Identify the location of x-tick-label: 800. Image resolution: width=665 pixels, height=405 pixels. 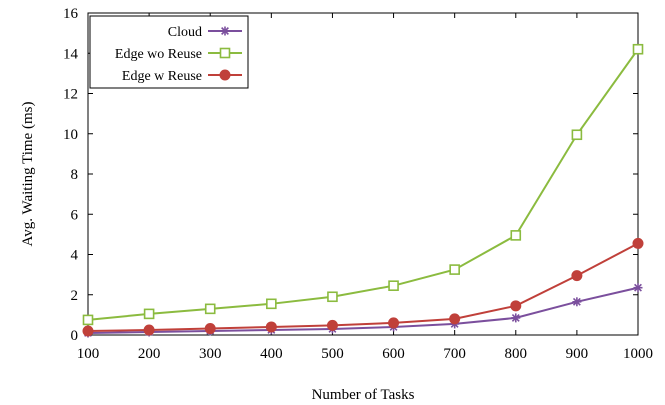
(516, 354).